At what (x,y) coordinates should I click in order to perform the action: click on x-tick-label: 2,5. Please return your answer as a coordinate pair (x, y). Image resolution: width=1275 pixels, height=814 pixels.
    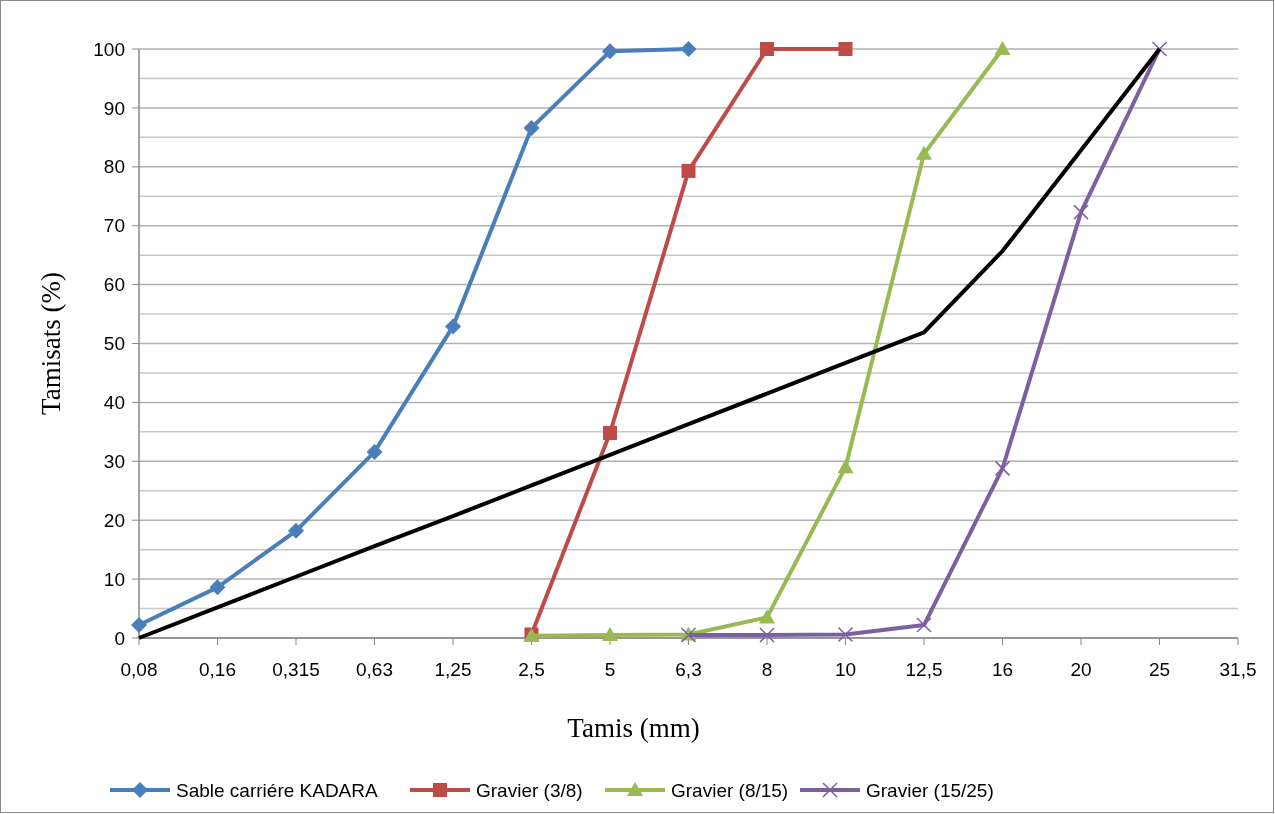
    Looking at the image, I should click on (531, 669).